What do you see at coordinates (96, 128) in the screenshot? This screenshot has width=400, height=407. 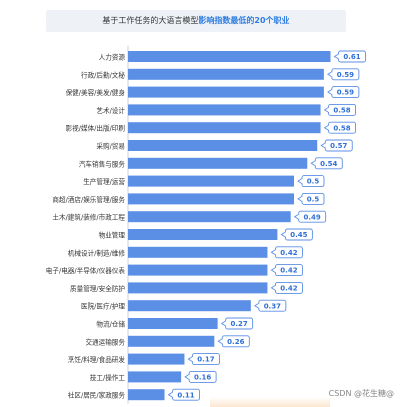 I see `category-label: 影视/媒体/出版/印刷` at bounding box center [96, 128].